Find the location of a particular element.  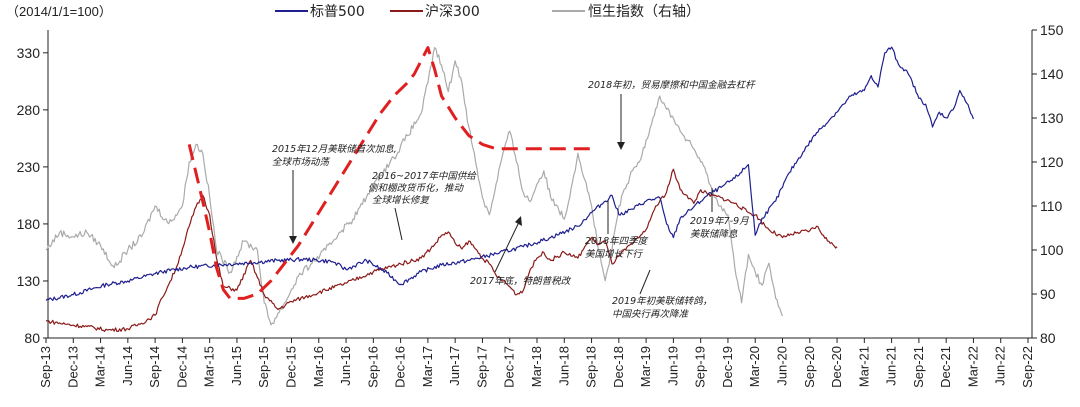

annotation-2019b-line2: 美联储降息 is located at coordinates (714, 234).